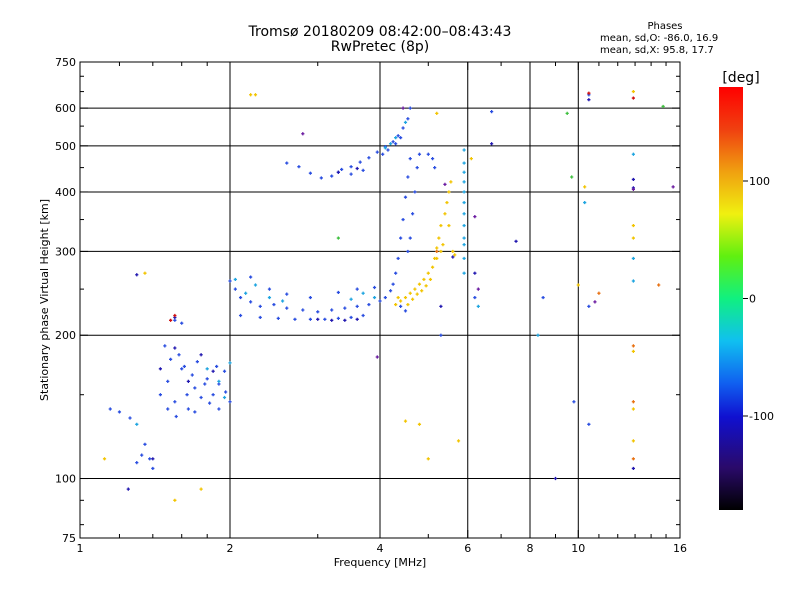 Image resolution: width=800 pixels, height=600 pixels. I want to click on y-tick-label: 600, so click(65, 108).